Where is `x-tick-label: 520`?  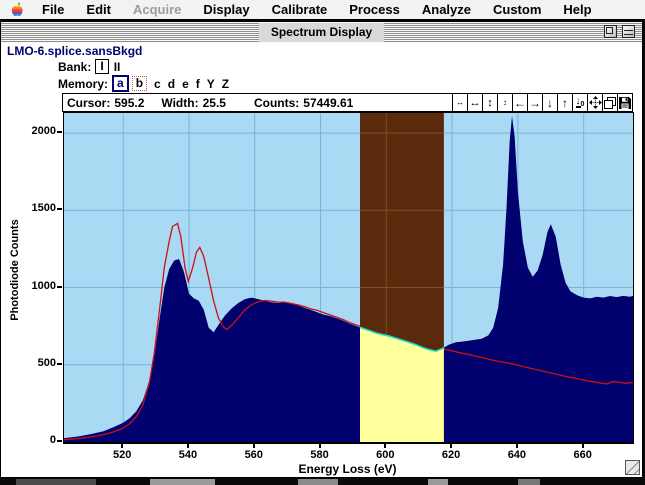
x-tick-label: 520 is located at coordinates (122, 455).